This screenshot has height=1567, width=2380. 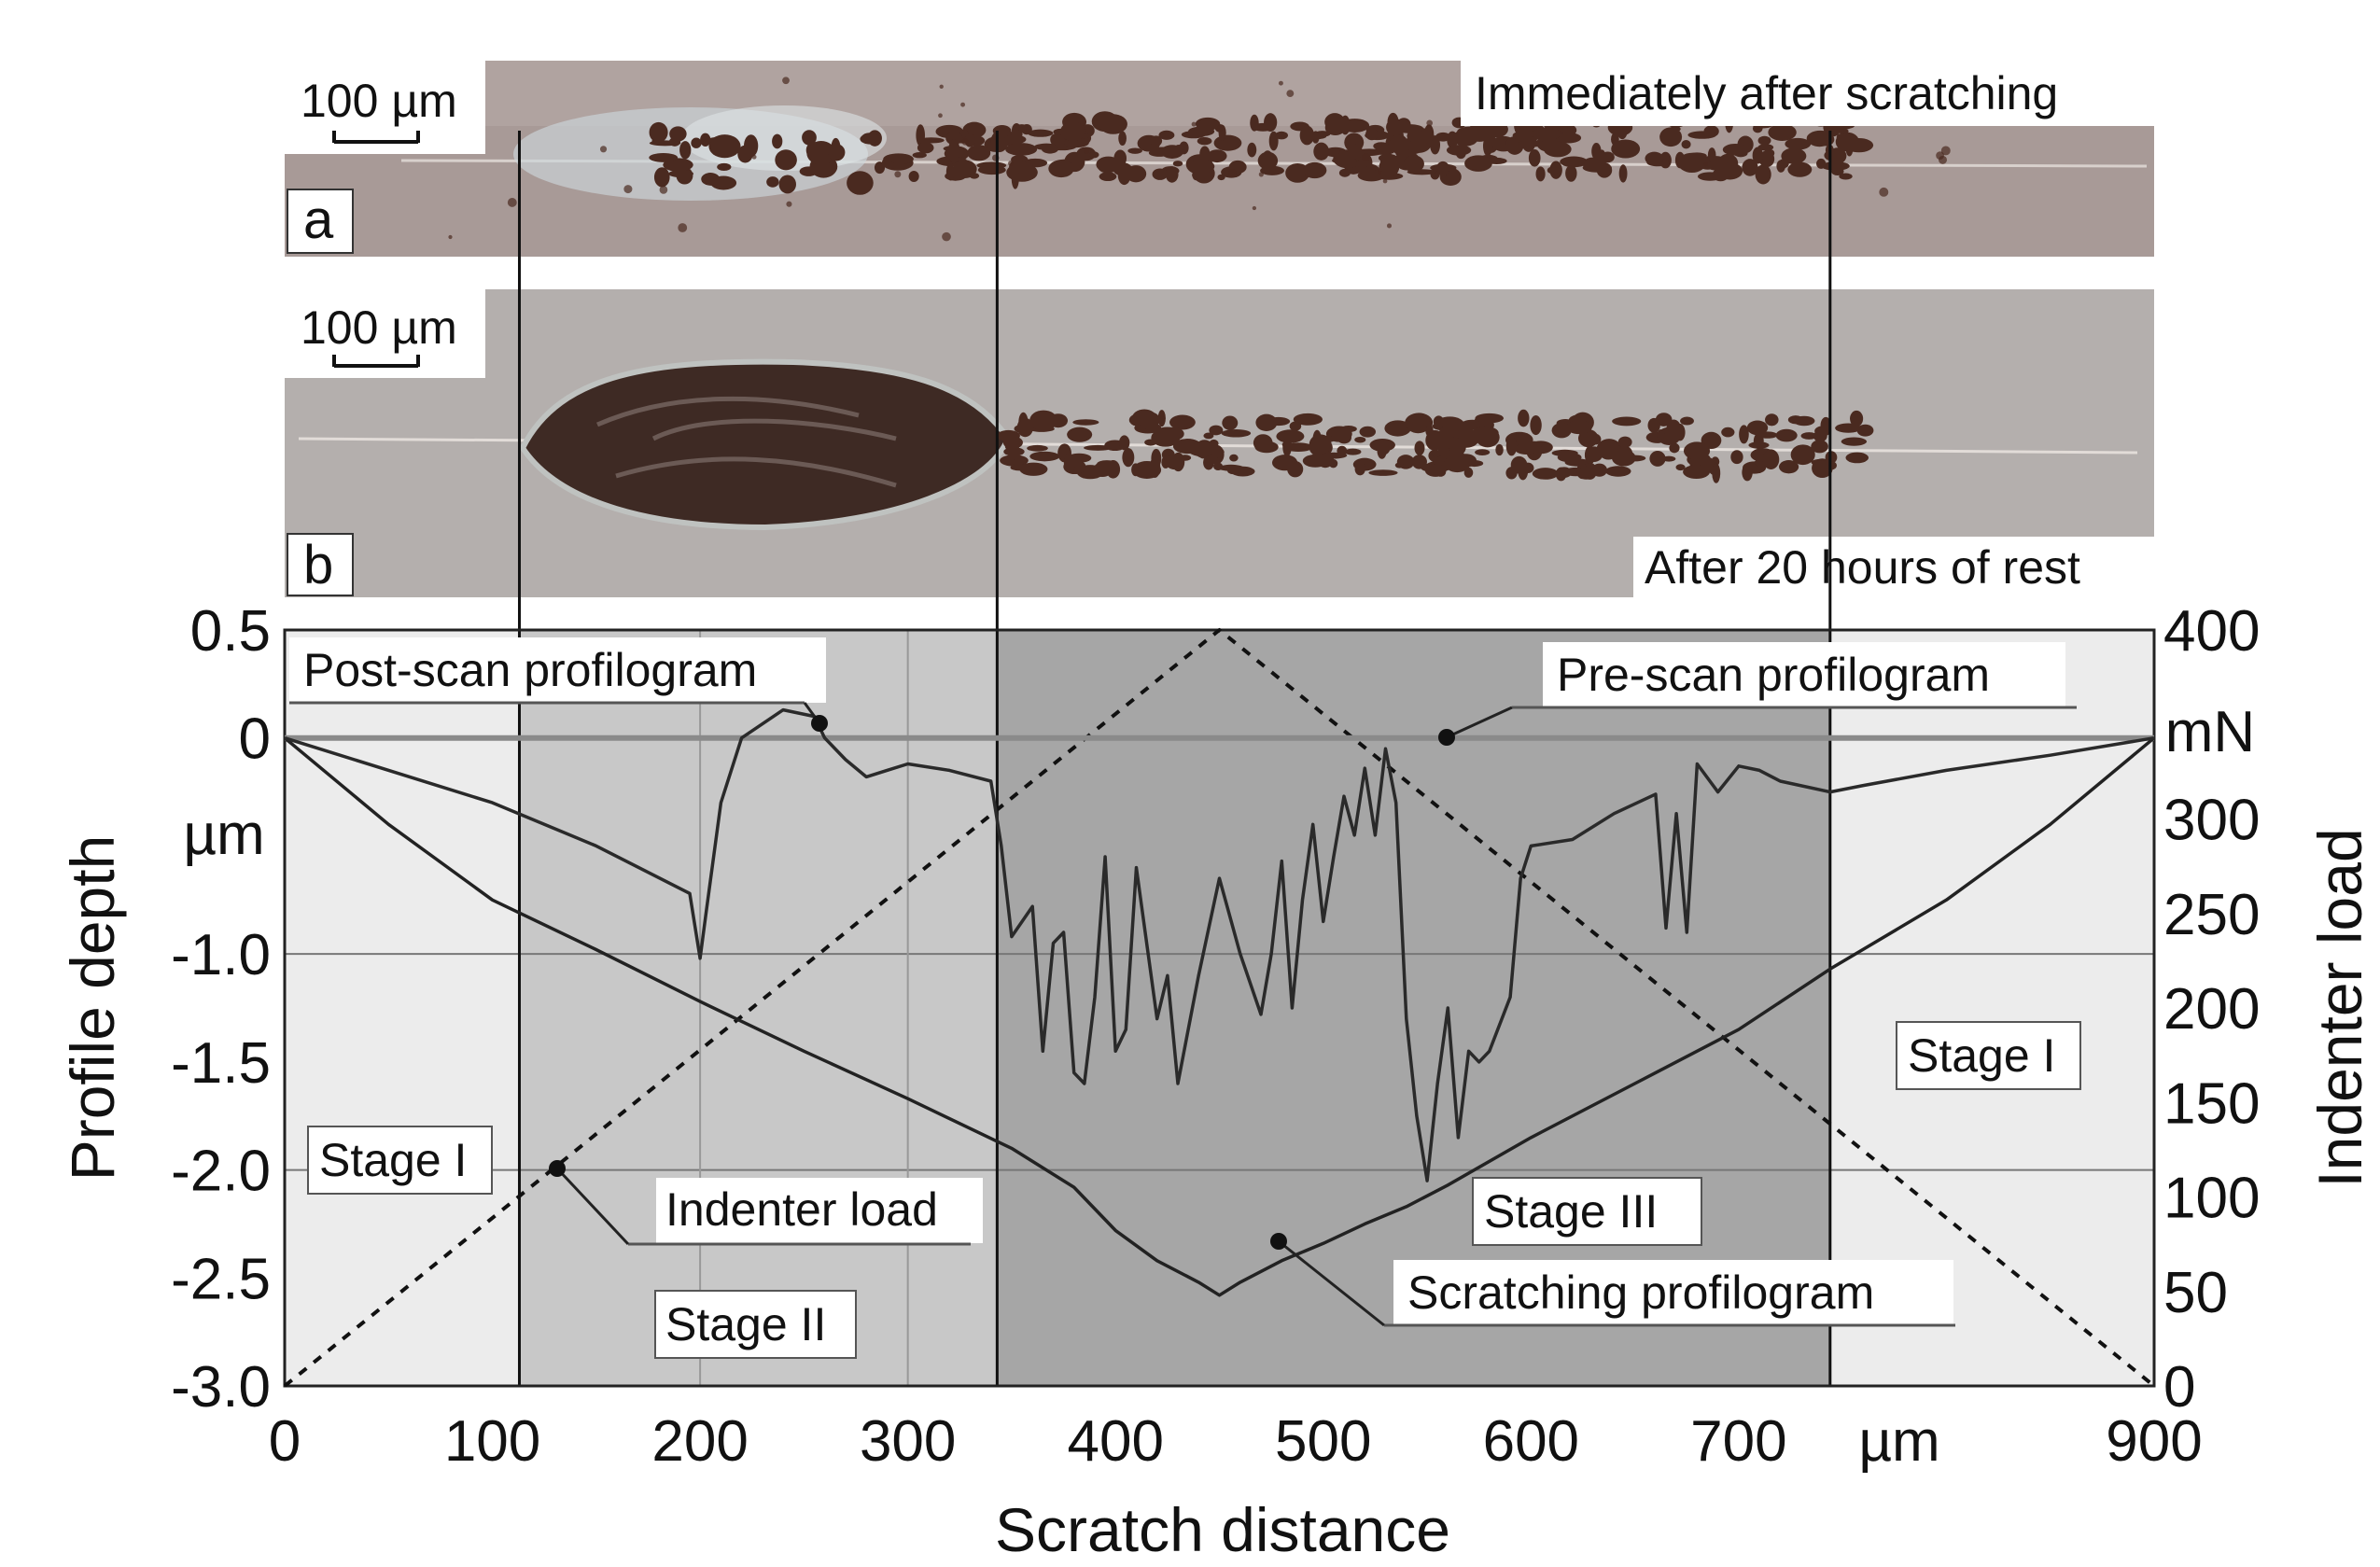 I want to click on panel-b-tag: b, so click(x=318, y=565).